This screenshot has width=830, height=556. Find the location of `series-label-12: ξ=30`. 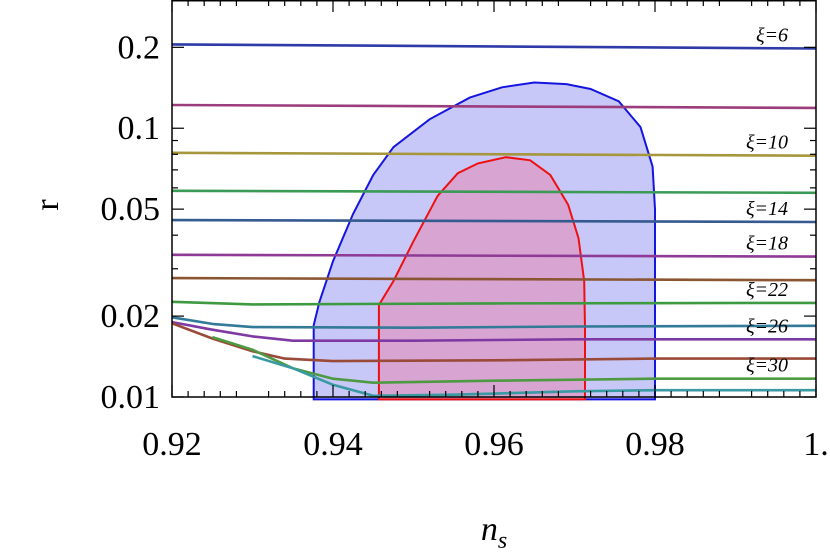

series-label-12: ξ=30 is located at coordinates (767, 366).